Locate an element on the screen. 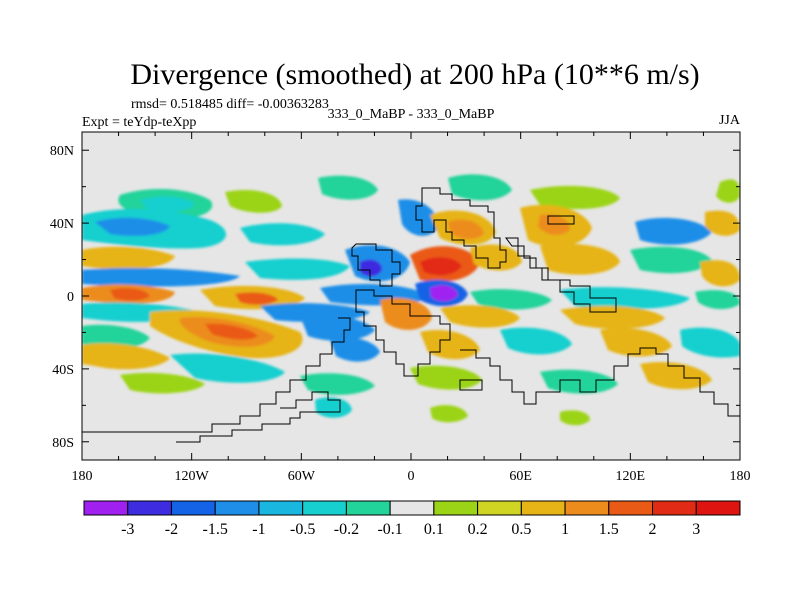 The image size is (800, 600). case-label: 333_0_MaBP - 333_0_MaBP is located at coordinates (411, 114).